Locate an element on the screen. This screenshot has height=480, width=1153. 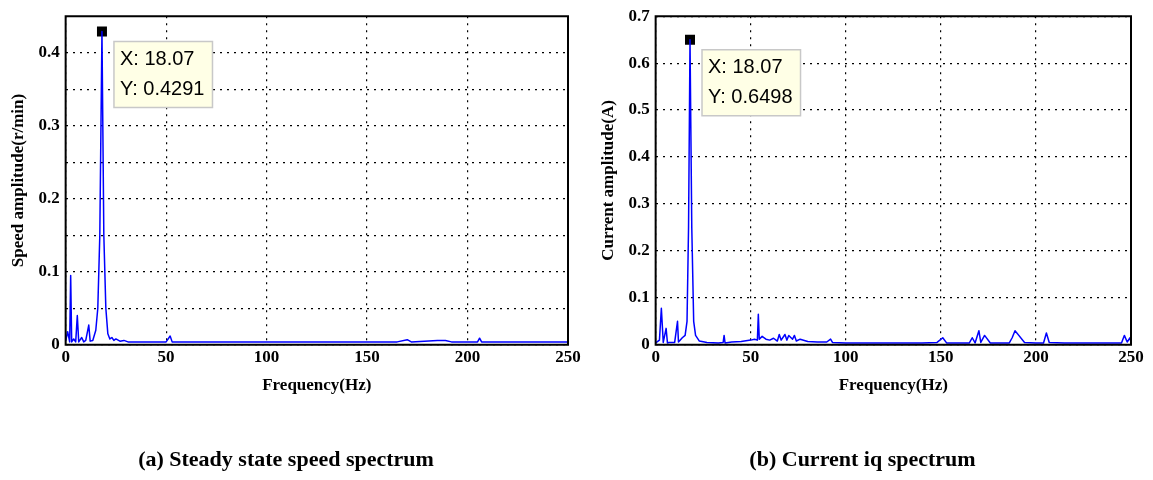
y-tick-label: 0.7 is located at coordinates (639, 15).